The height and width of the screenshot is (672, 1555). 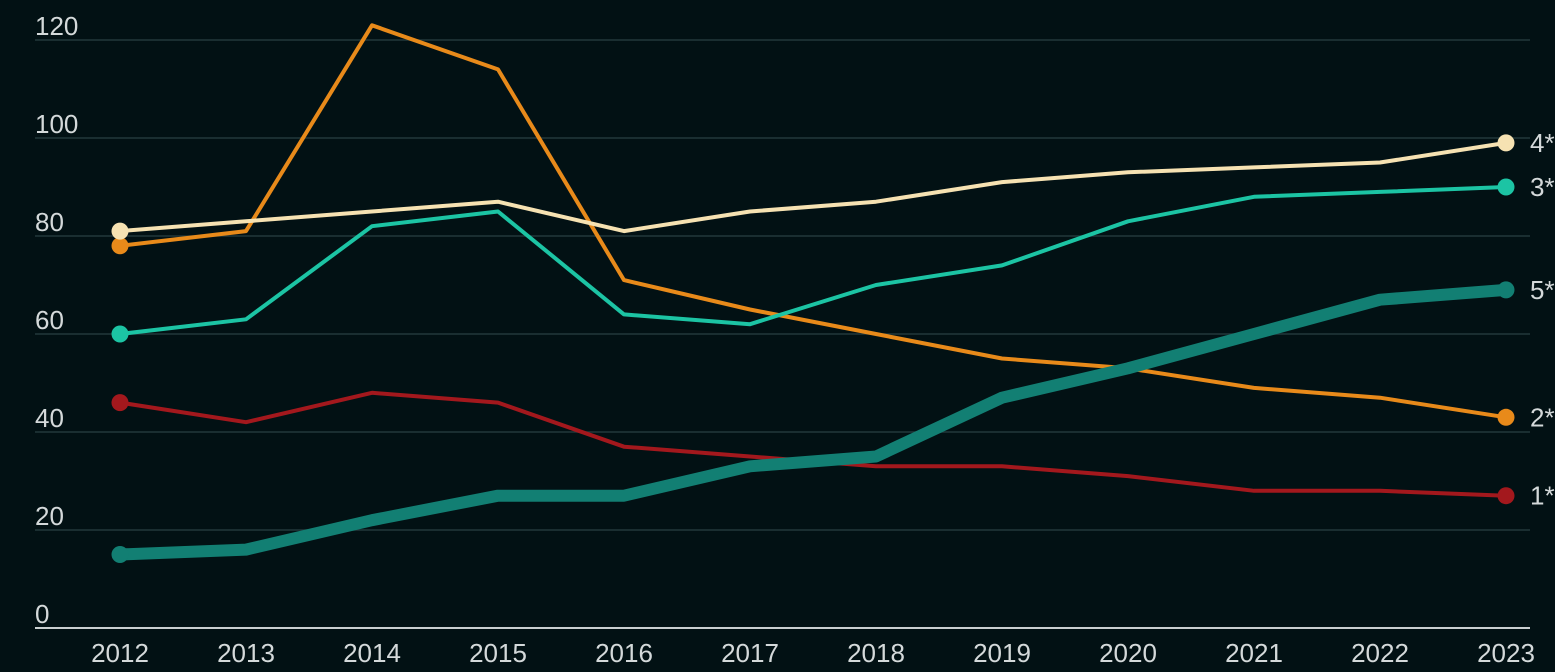 What do you see at coordinates (498, 653) in the screenshot?
I see `x-tick-label: 2015` at bounding box center [498, 653].